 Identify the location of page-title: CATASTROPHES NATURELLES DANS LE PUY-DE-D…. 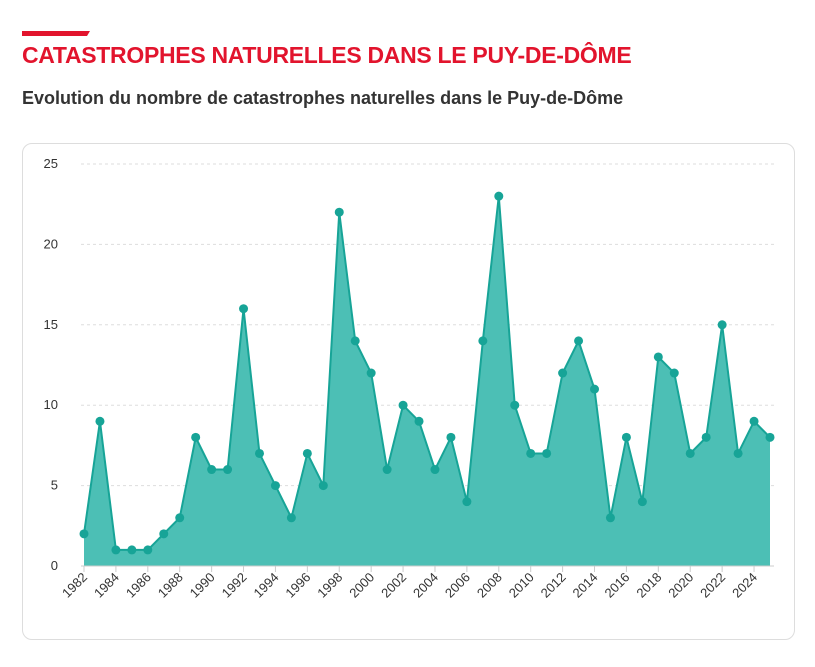
(327, 55).